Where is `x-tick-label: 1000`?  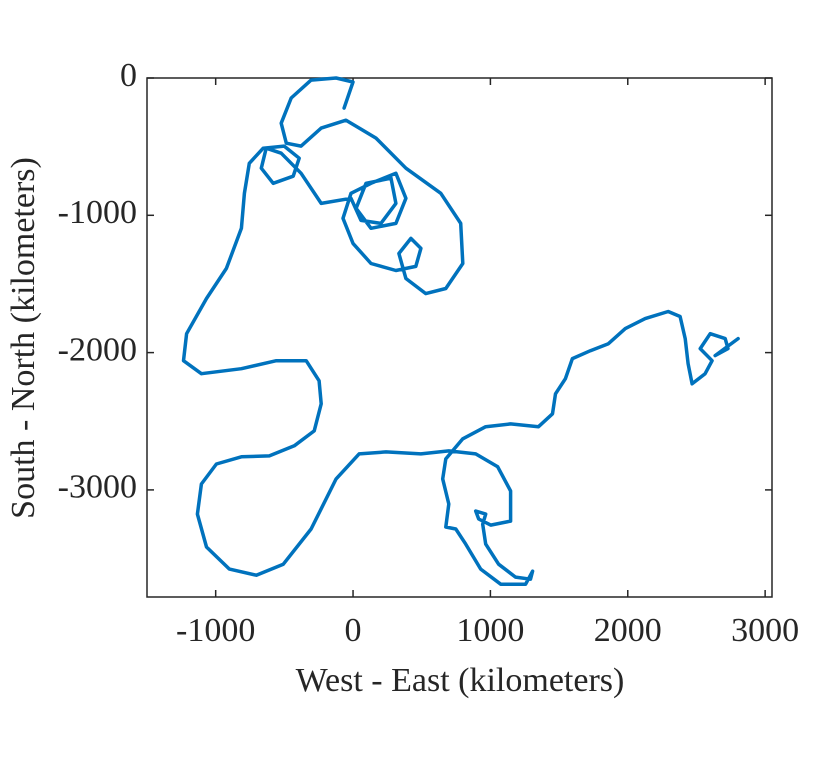
x-tick-label: 1000 is located at coordinates (490, 630).